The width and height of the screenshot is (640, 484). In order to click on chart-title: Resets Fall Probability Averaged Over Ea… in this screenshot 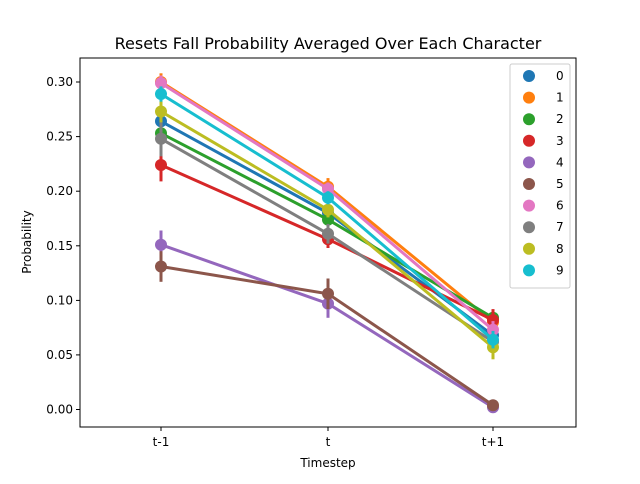, I will do `click(328, 43)`.